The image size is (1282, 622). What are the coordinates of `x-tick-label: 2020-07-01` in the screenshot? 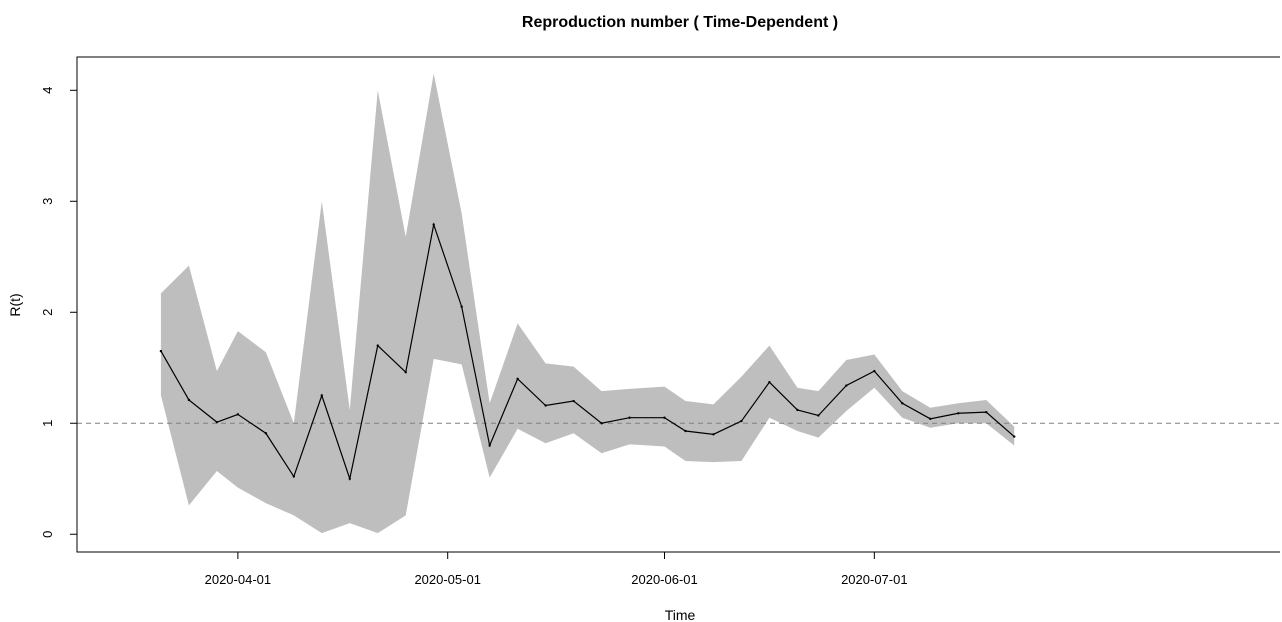 It's located at (874, 579).